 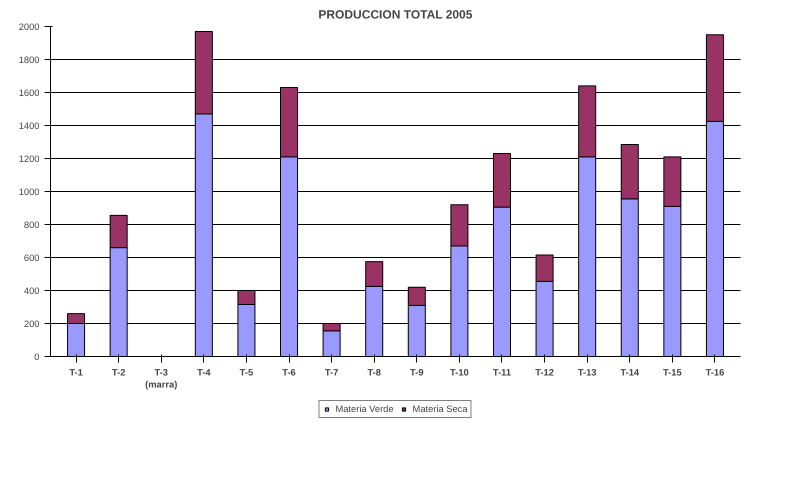 What do you see at coordinates (32, 258) in the screenshot?
I see `y-tick-label: 600` at bounding box center [32, 258].